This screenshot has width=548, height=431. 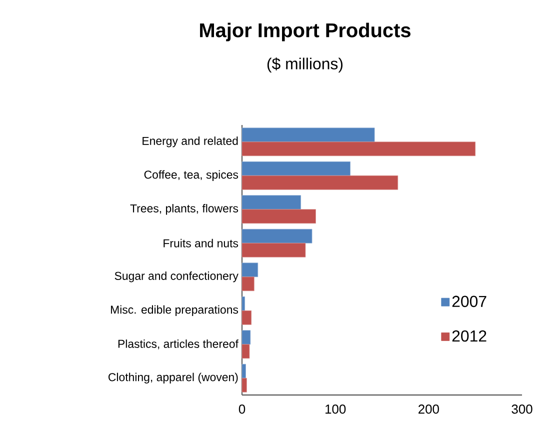 I want to click on y-tick-label: Clothing, apparel (woven), so click(x=173, y=378).